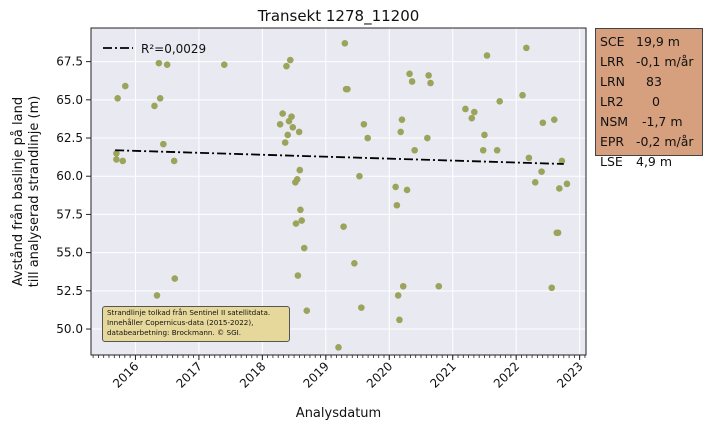 Image resolution: width=714 pixels, height=431 pixels. Describe the element at coordinates (125, 374) in the screenshot. I see `x-tick-label: 2016` at that location.